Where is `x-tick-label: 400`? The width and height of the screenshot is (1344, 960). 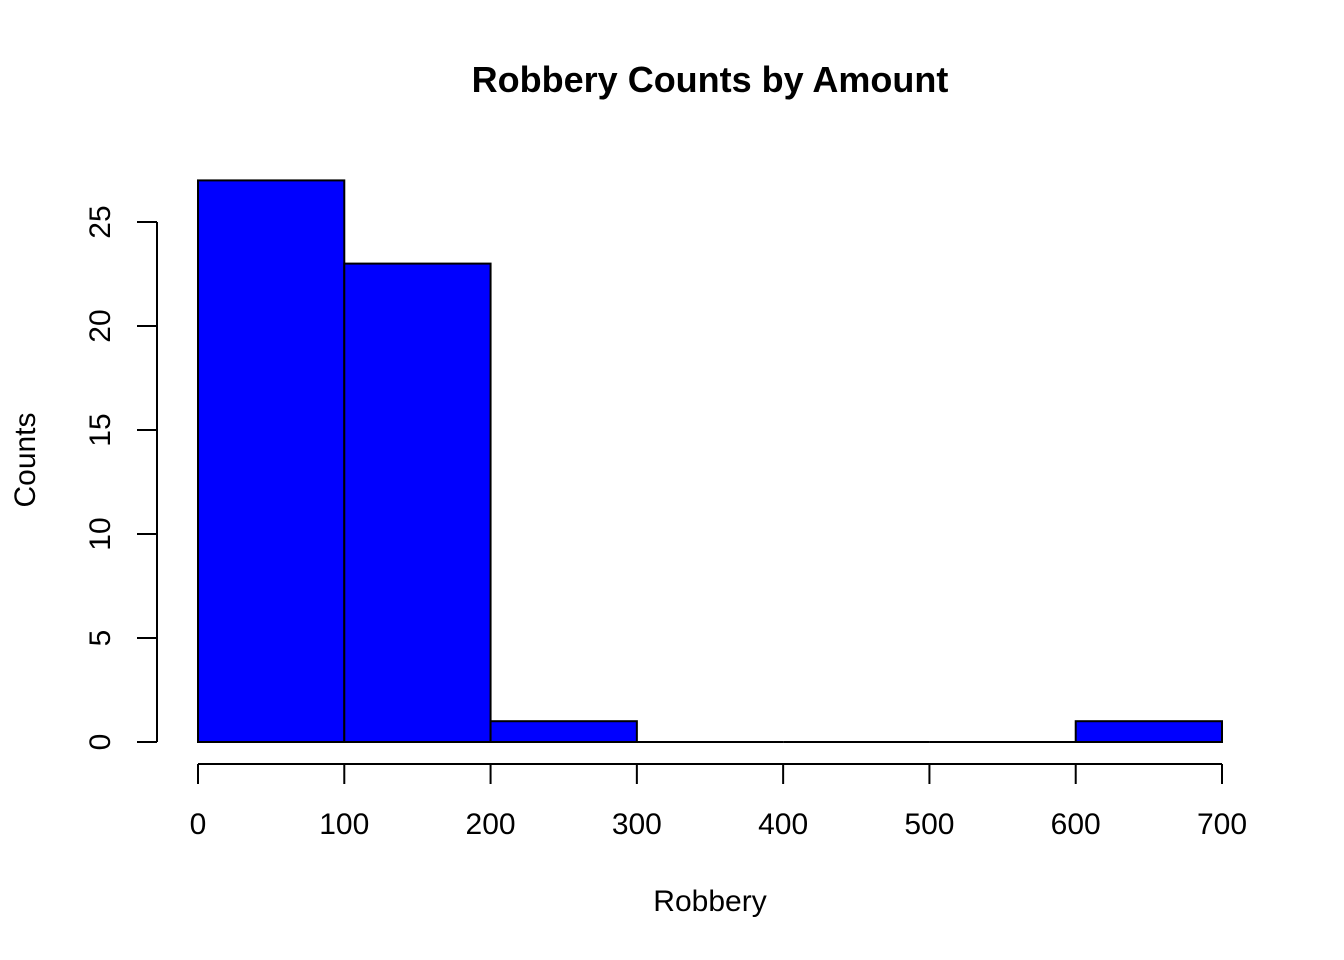
x-tick-label: 400 is located at coordinates (783, 824).